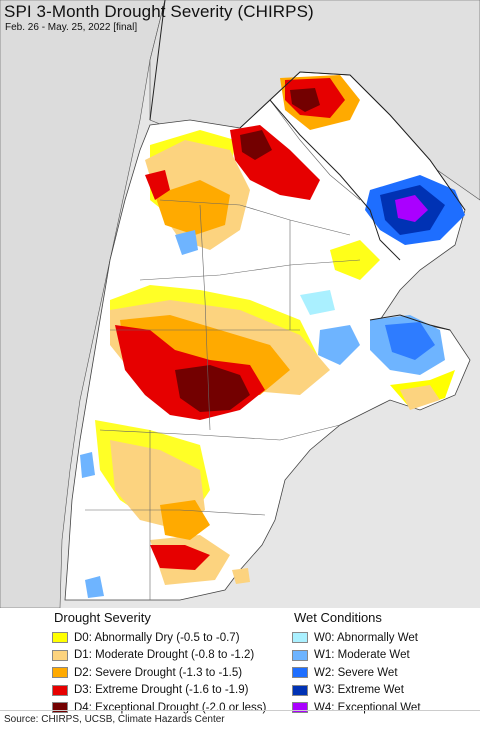  What do you see at coordinates (102, 617) in the screenshot?
I see `drought-legend-heading: Drought Severity` at bounding box center [102, 617].